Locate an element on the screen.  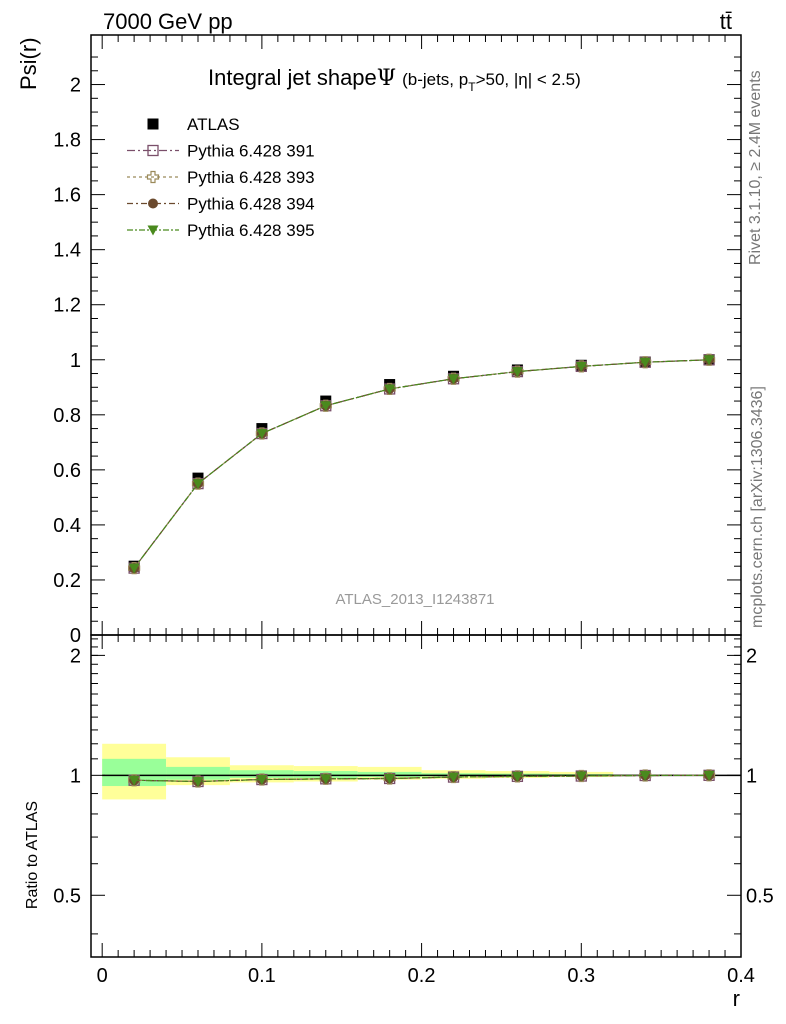
y-tick-label: 1.6 is located at coordinates (67, 196).